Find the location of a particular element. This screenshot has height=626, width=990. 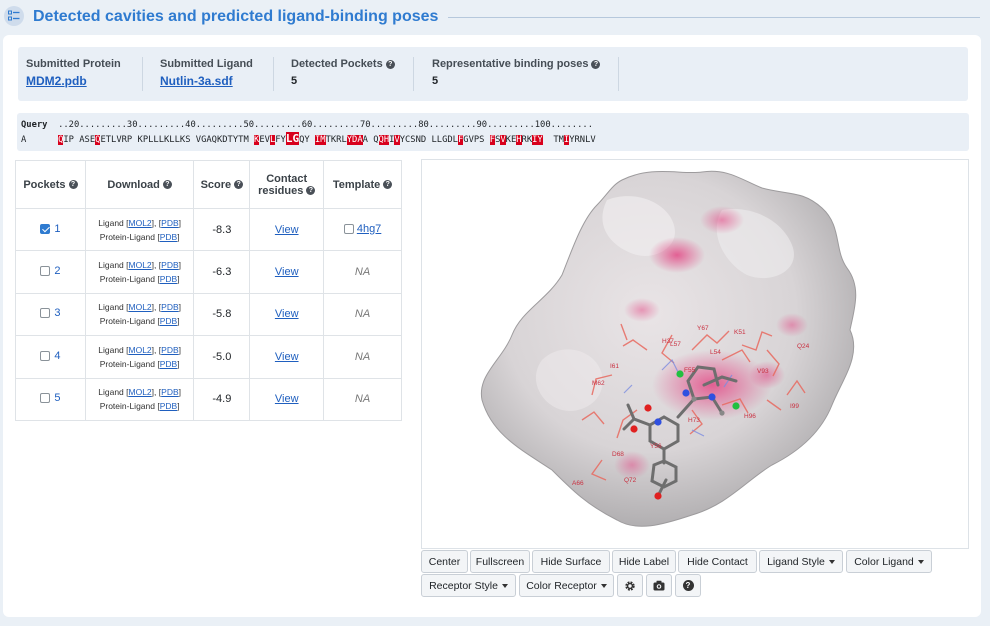

caret-down-icon is located at coordinates (920, 561).